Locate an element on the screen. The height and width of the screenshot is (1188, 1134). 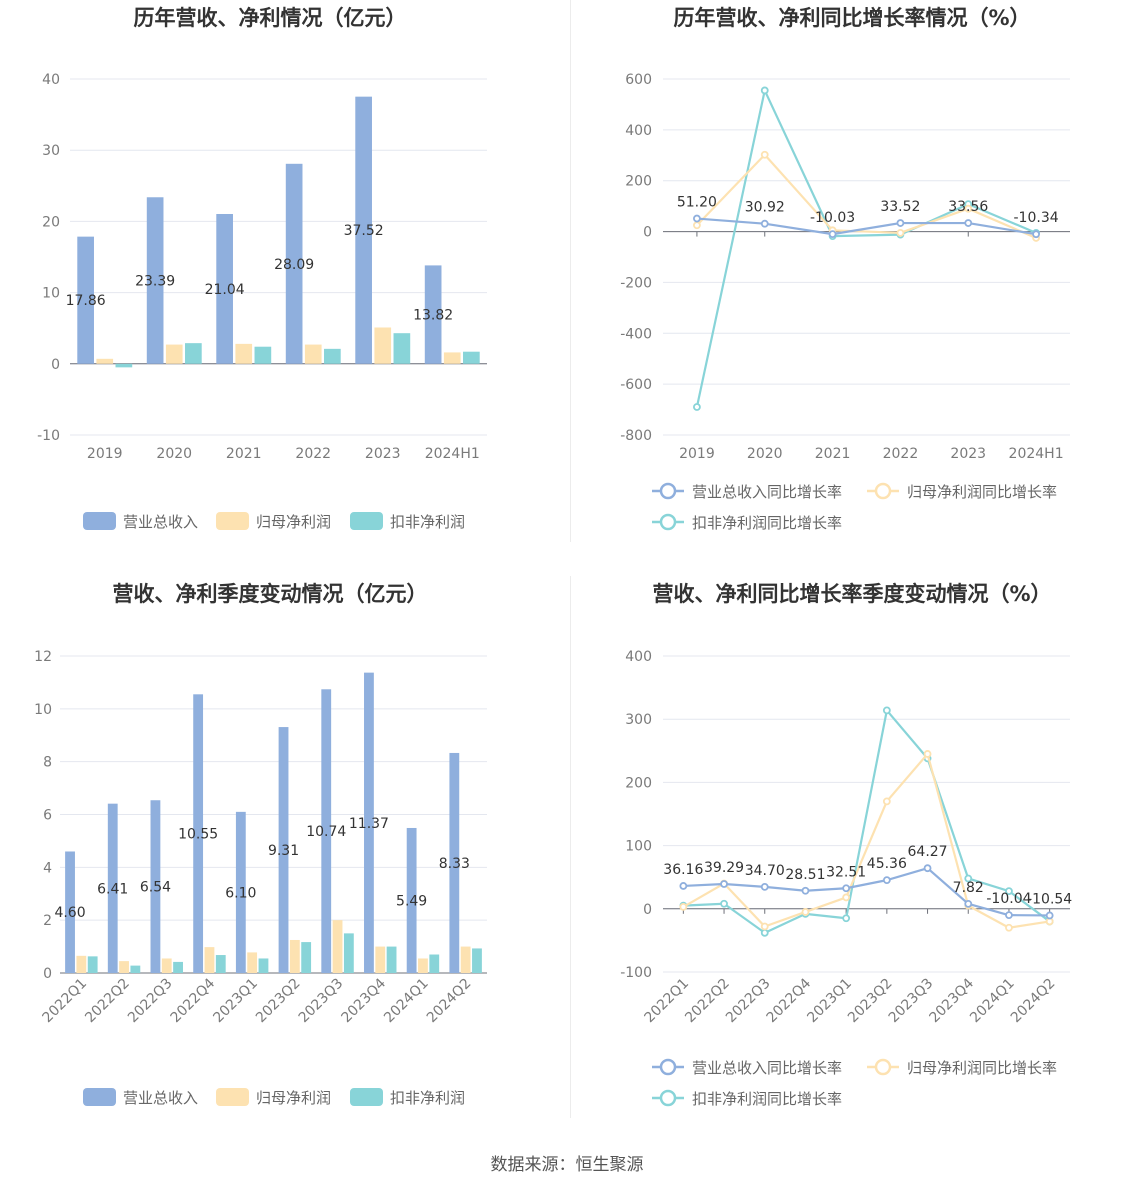
bar-2022Q3-s1 is located at coordinates (166, 965).